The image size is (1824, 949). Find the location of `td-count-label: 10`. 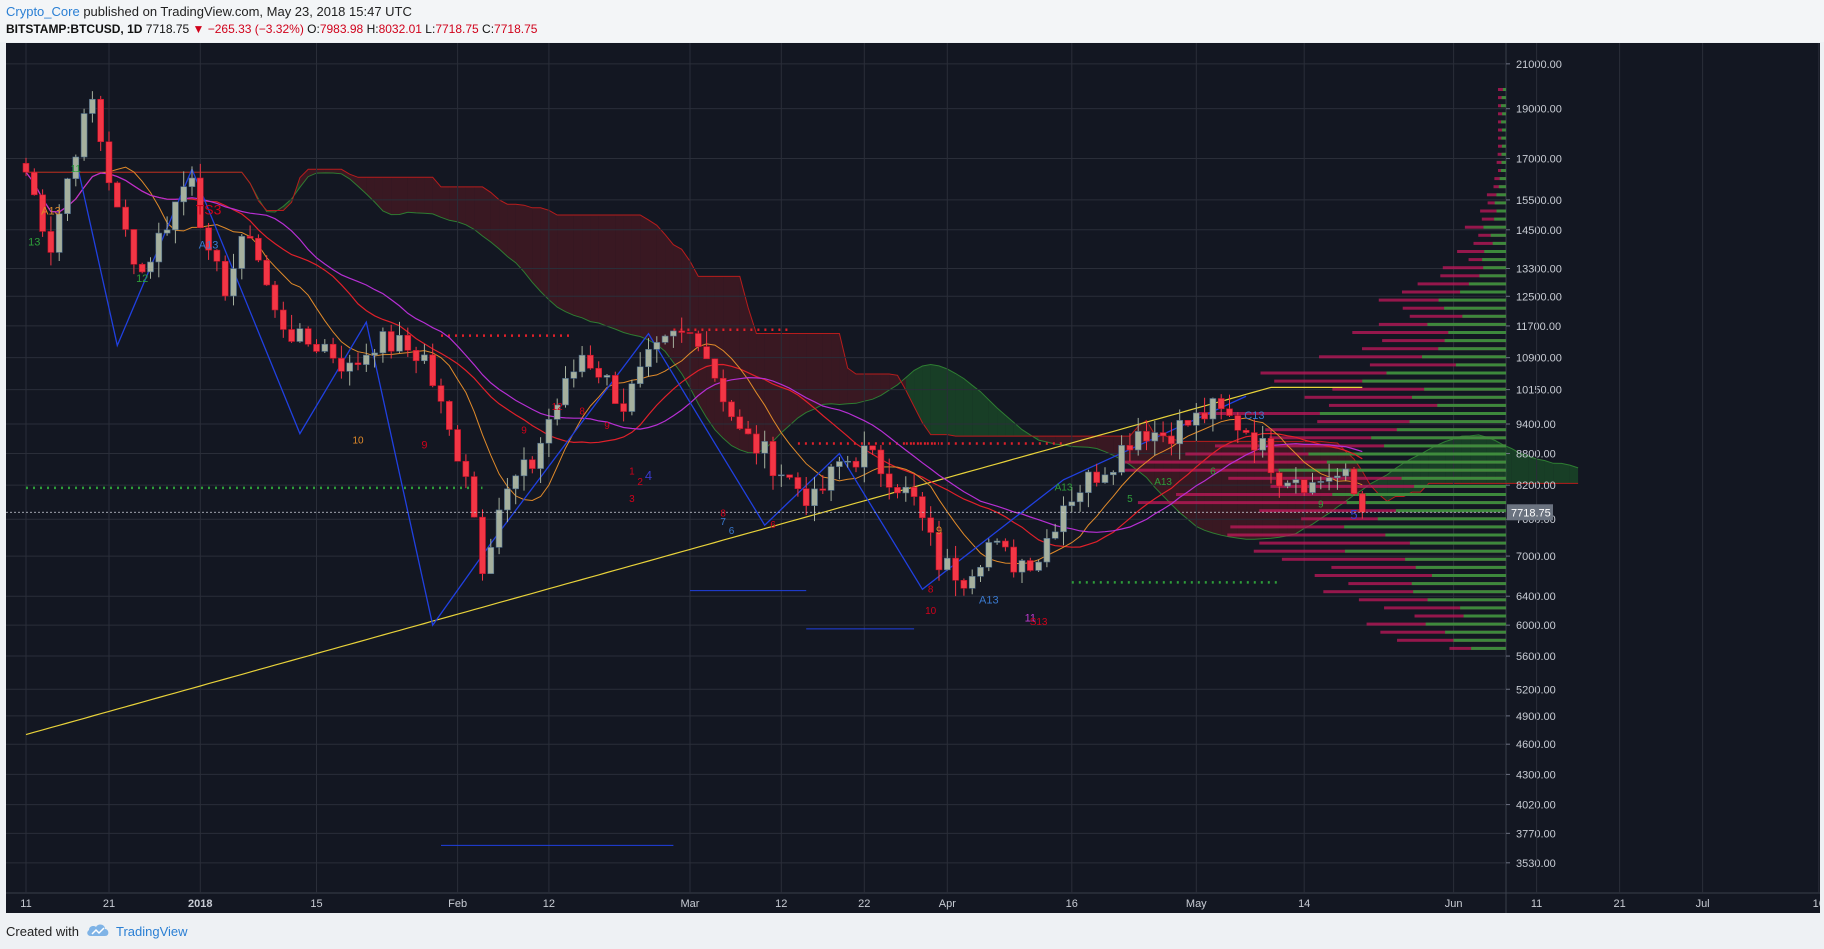

td-count-label: 10 is located at coordinates (931, 611).